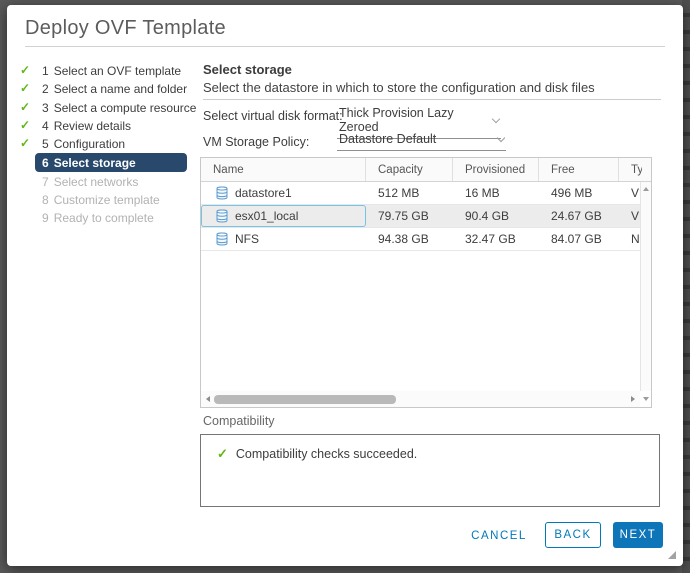 The width and height of the screenshot is (690, 573). Describe the element at coordinates (420, 399) in the screenshot. I see `horizontal-scrollbar` at that location.